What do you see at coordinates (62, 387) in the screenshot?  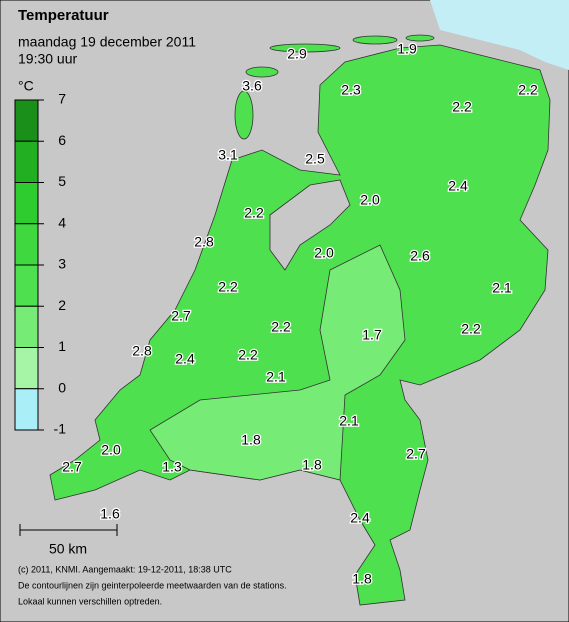 I see `legend-tick-label: 0` at bounding box center [62, 387].